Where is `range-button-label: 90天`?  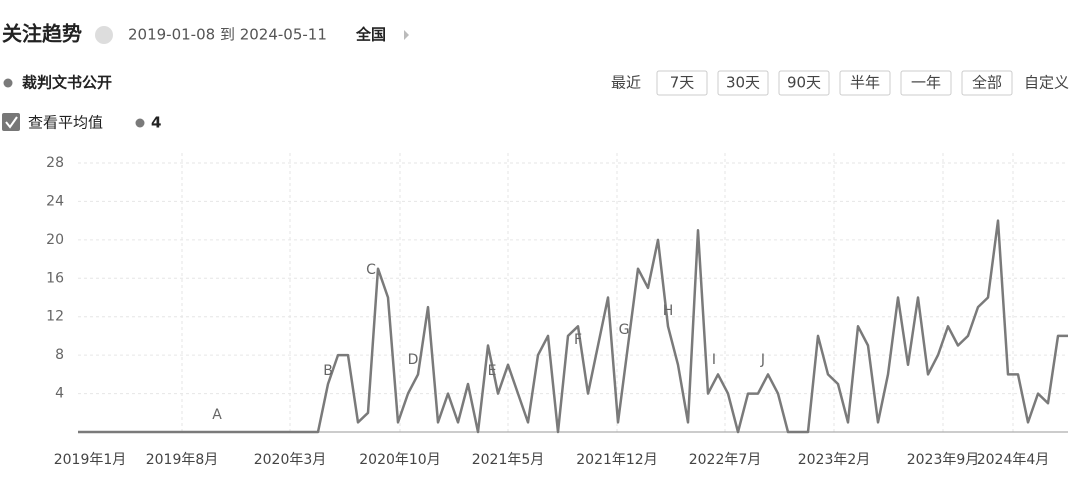
range-button-label: 90天 is located at coordinates (804, 83).